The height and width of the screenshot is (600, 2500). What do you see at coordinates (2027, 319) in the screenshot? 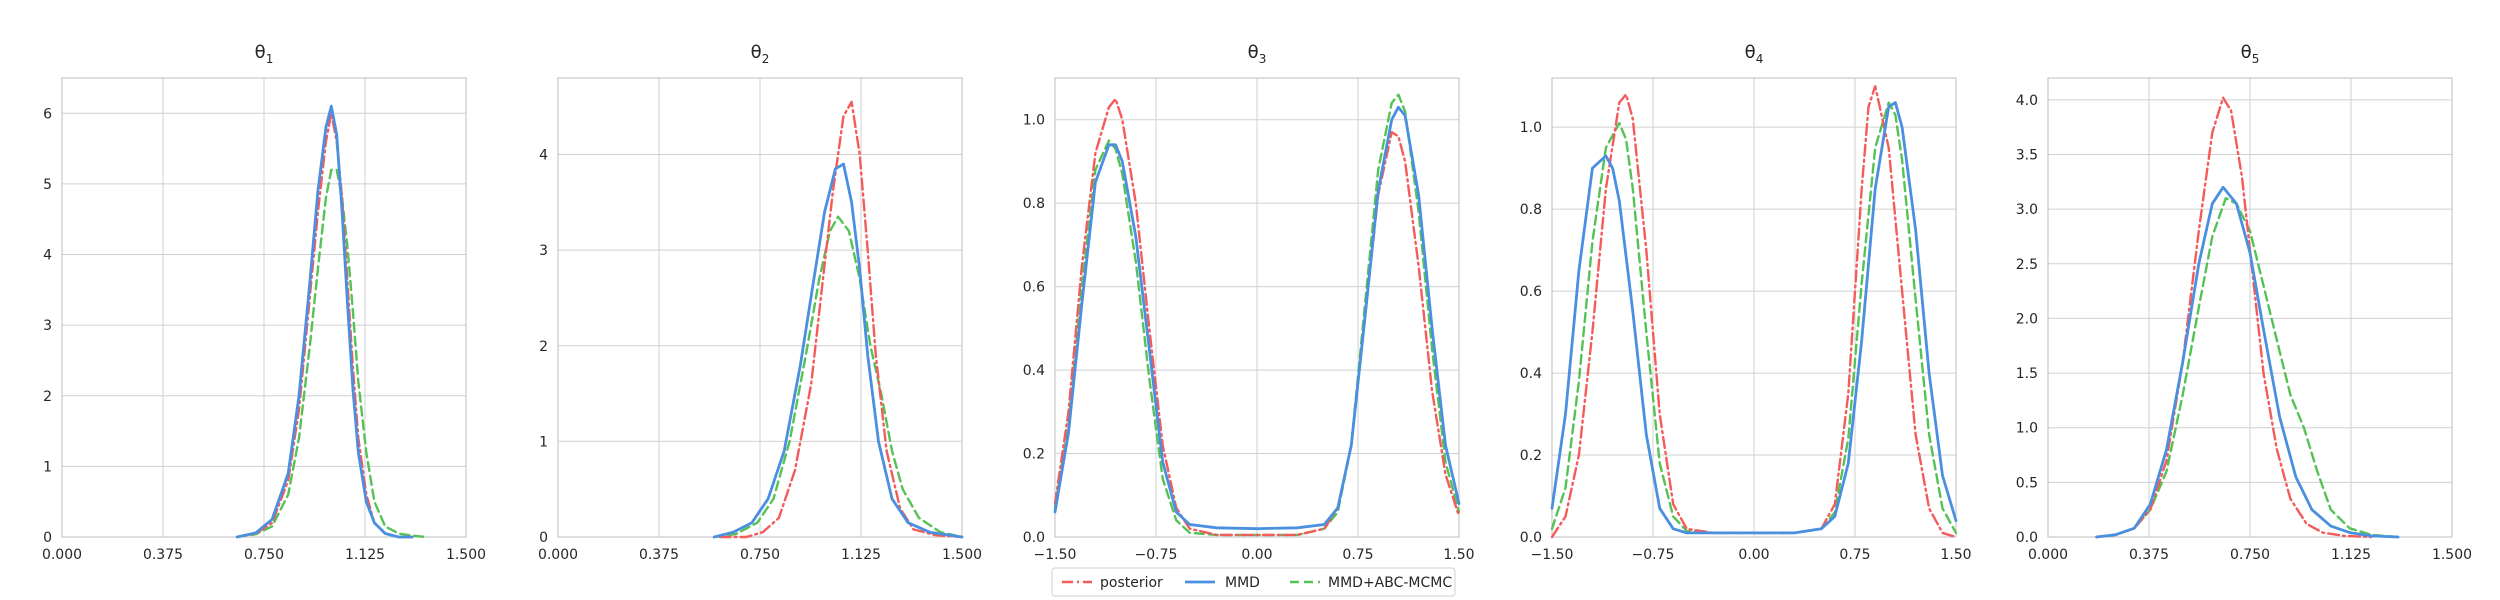
I see `y-tick-label: 2.0` at bounding box center [2027, 319].